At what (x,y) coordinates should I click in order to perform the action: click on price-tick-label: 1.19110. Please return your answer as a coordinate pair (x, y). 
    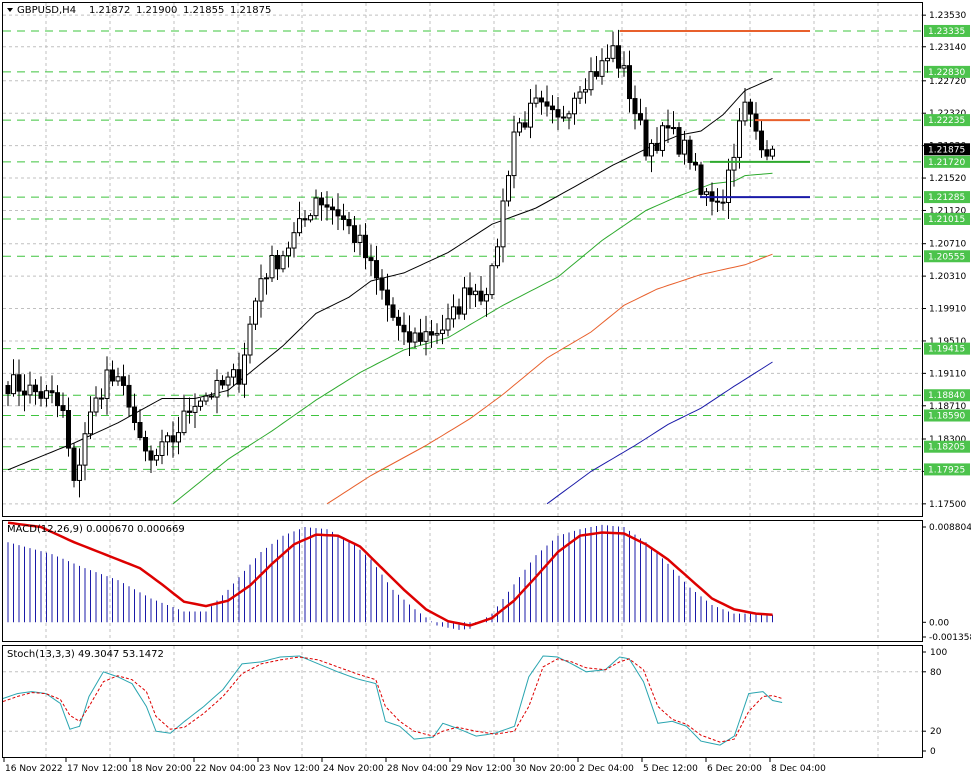
    Looking at the image, I should click on (947, 374).